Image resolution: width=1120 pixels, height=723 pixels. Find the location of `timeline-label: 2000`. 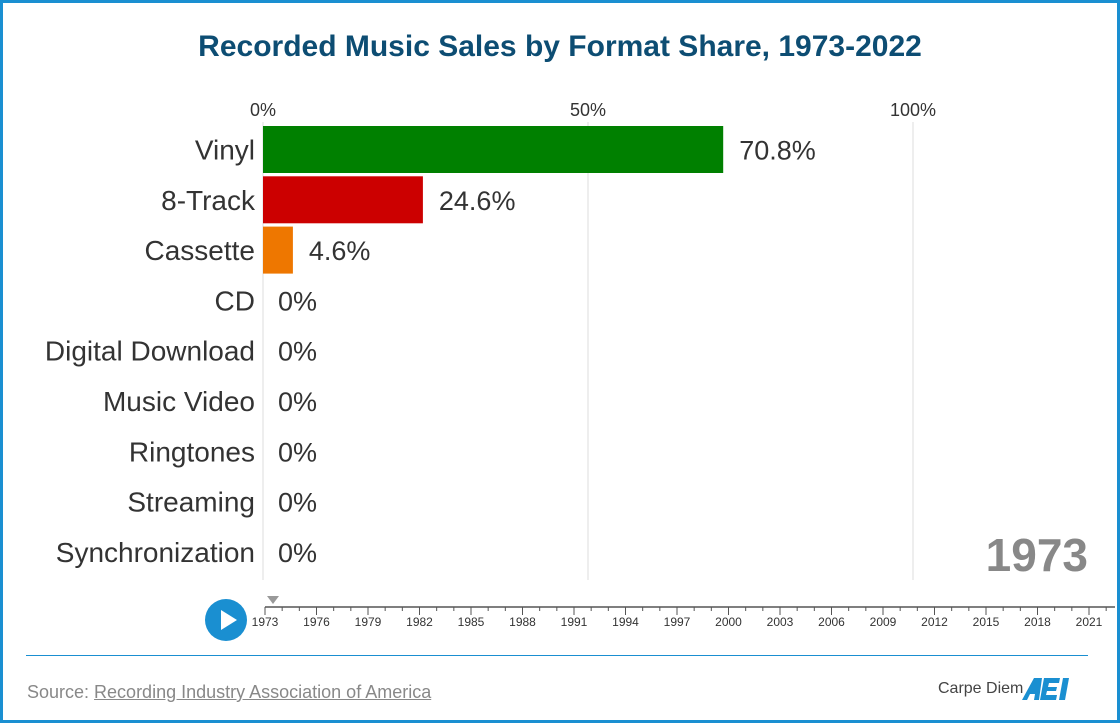

timeline-label: 2000 is located at coordinates (728, 622).